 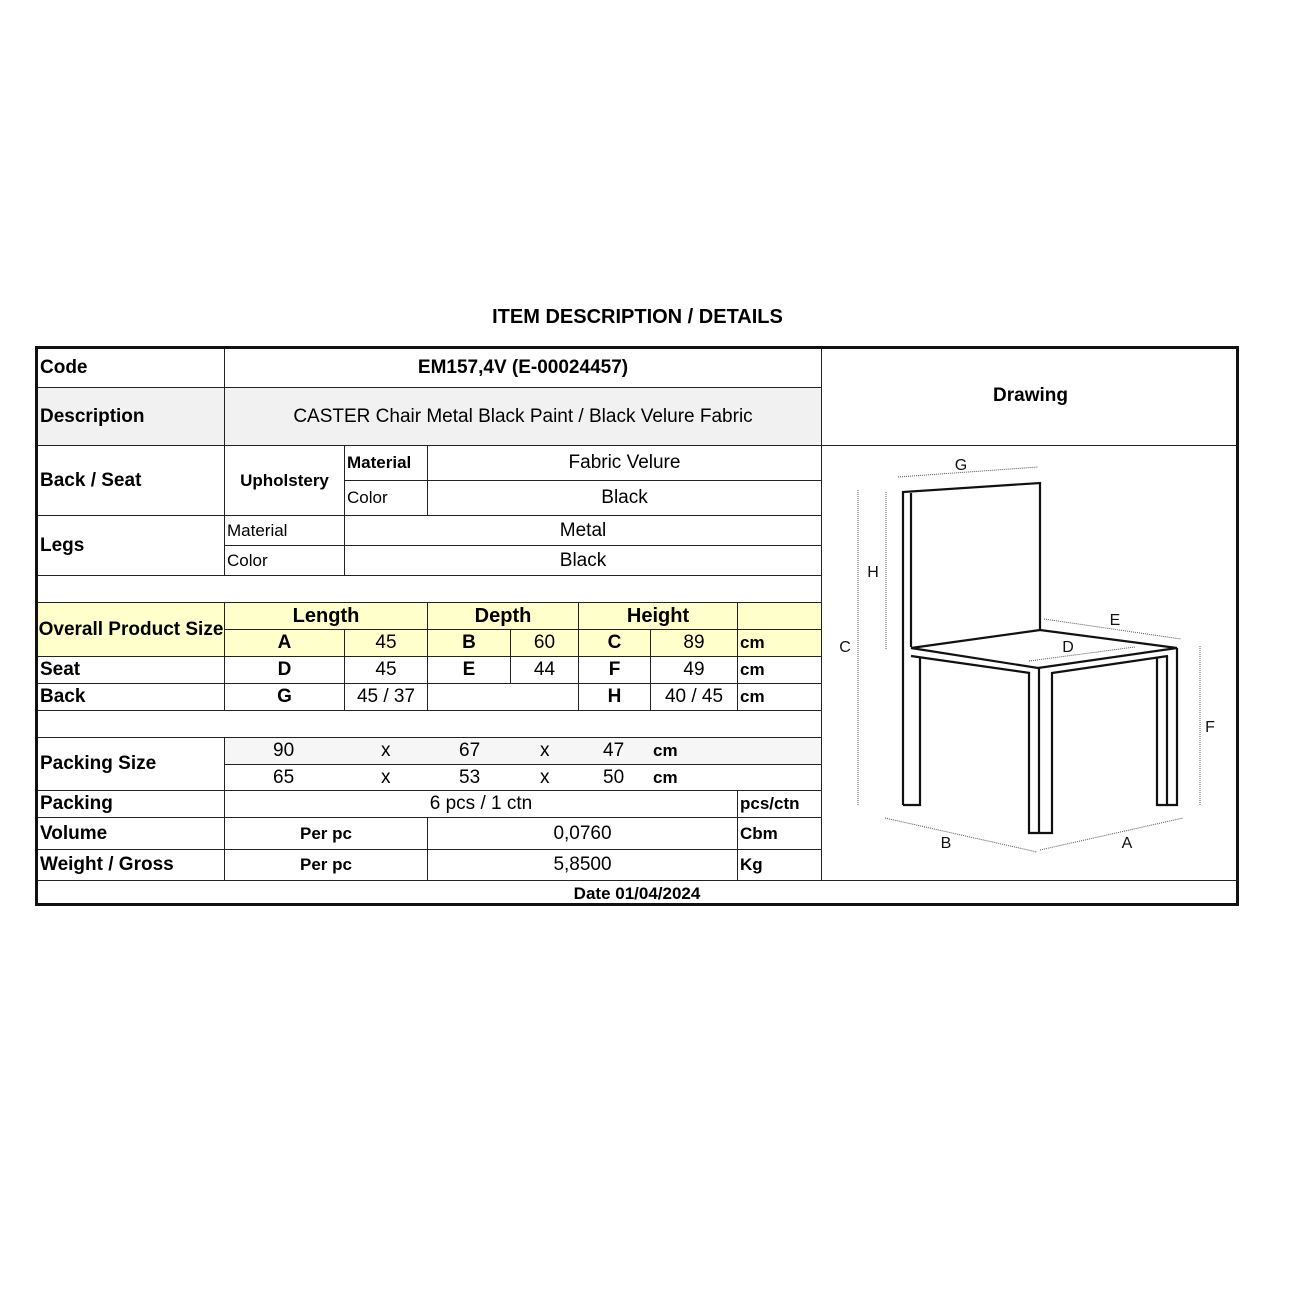 I want to click on upholstery-material-label: Material, so click(x=386, y=463).